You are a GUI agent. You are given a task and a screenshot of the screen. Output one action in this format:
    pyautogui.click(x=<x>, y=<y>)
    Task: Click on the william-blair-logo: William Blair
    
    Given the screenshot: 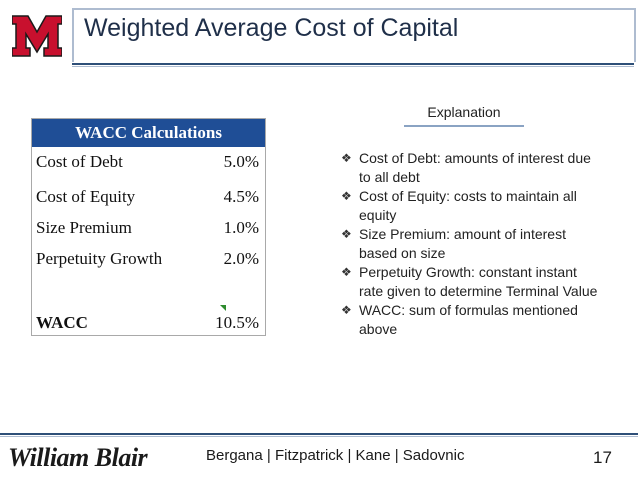 What is the action you would take?
    pyautogui.click(x=78, y=457)
    